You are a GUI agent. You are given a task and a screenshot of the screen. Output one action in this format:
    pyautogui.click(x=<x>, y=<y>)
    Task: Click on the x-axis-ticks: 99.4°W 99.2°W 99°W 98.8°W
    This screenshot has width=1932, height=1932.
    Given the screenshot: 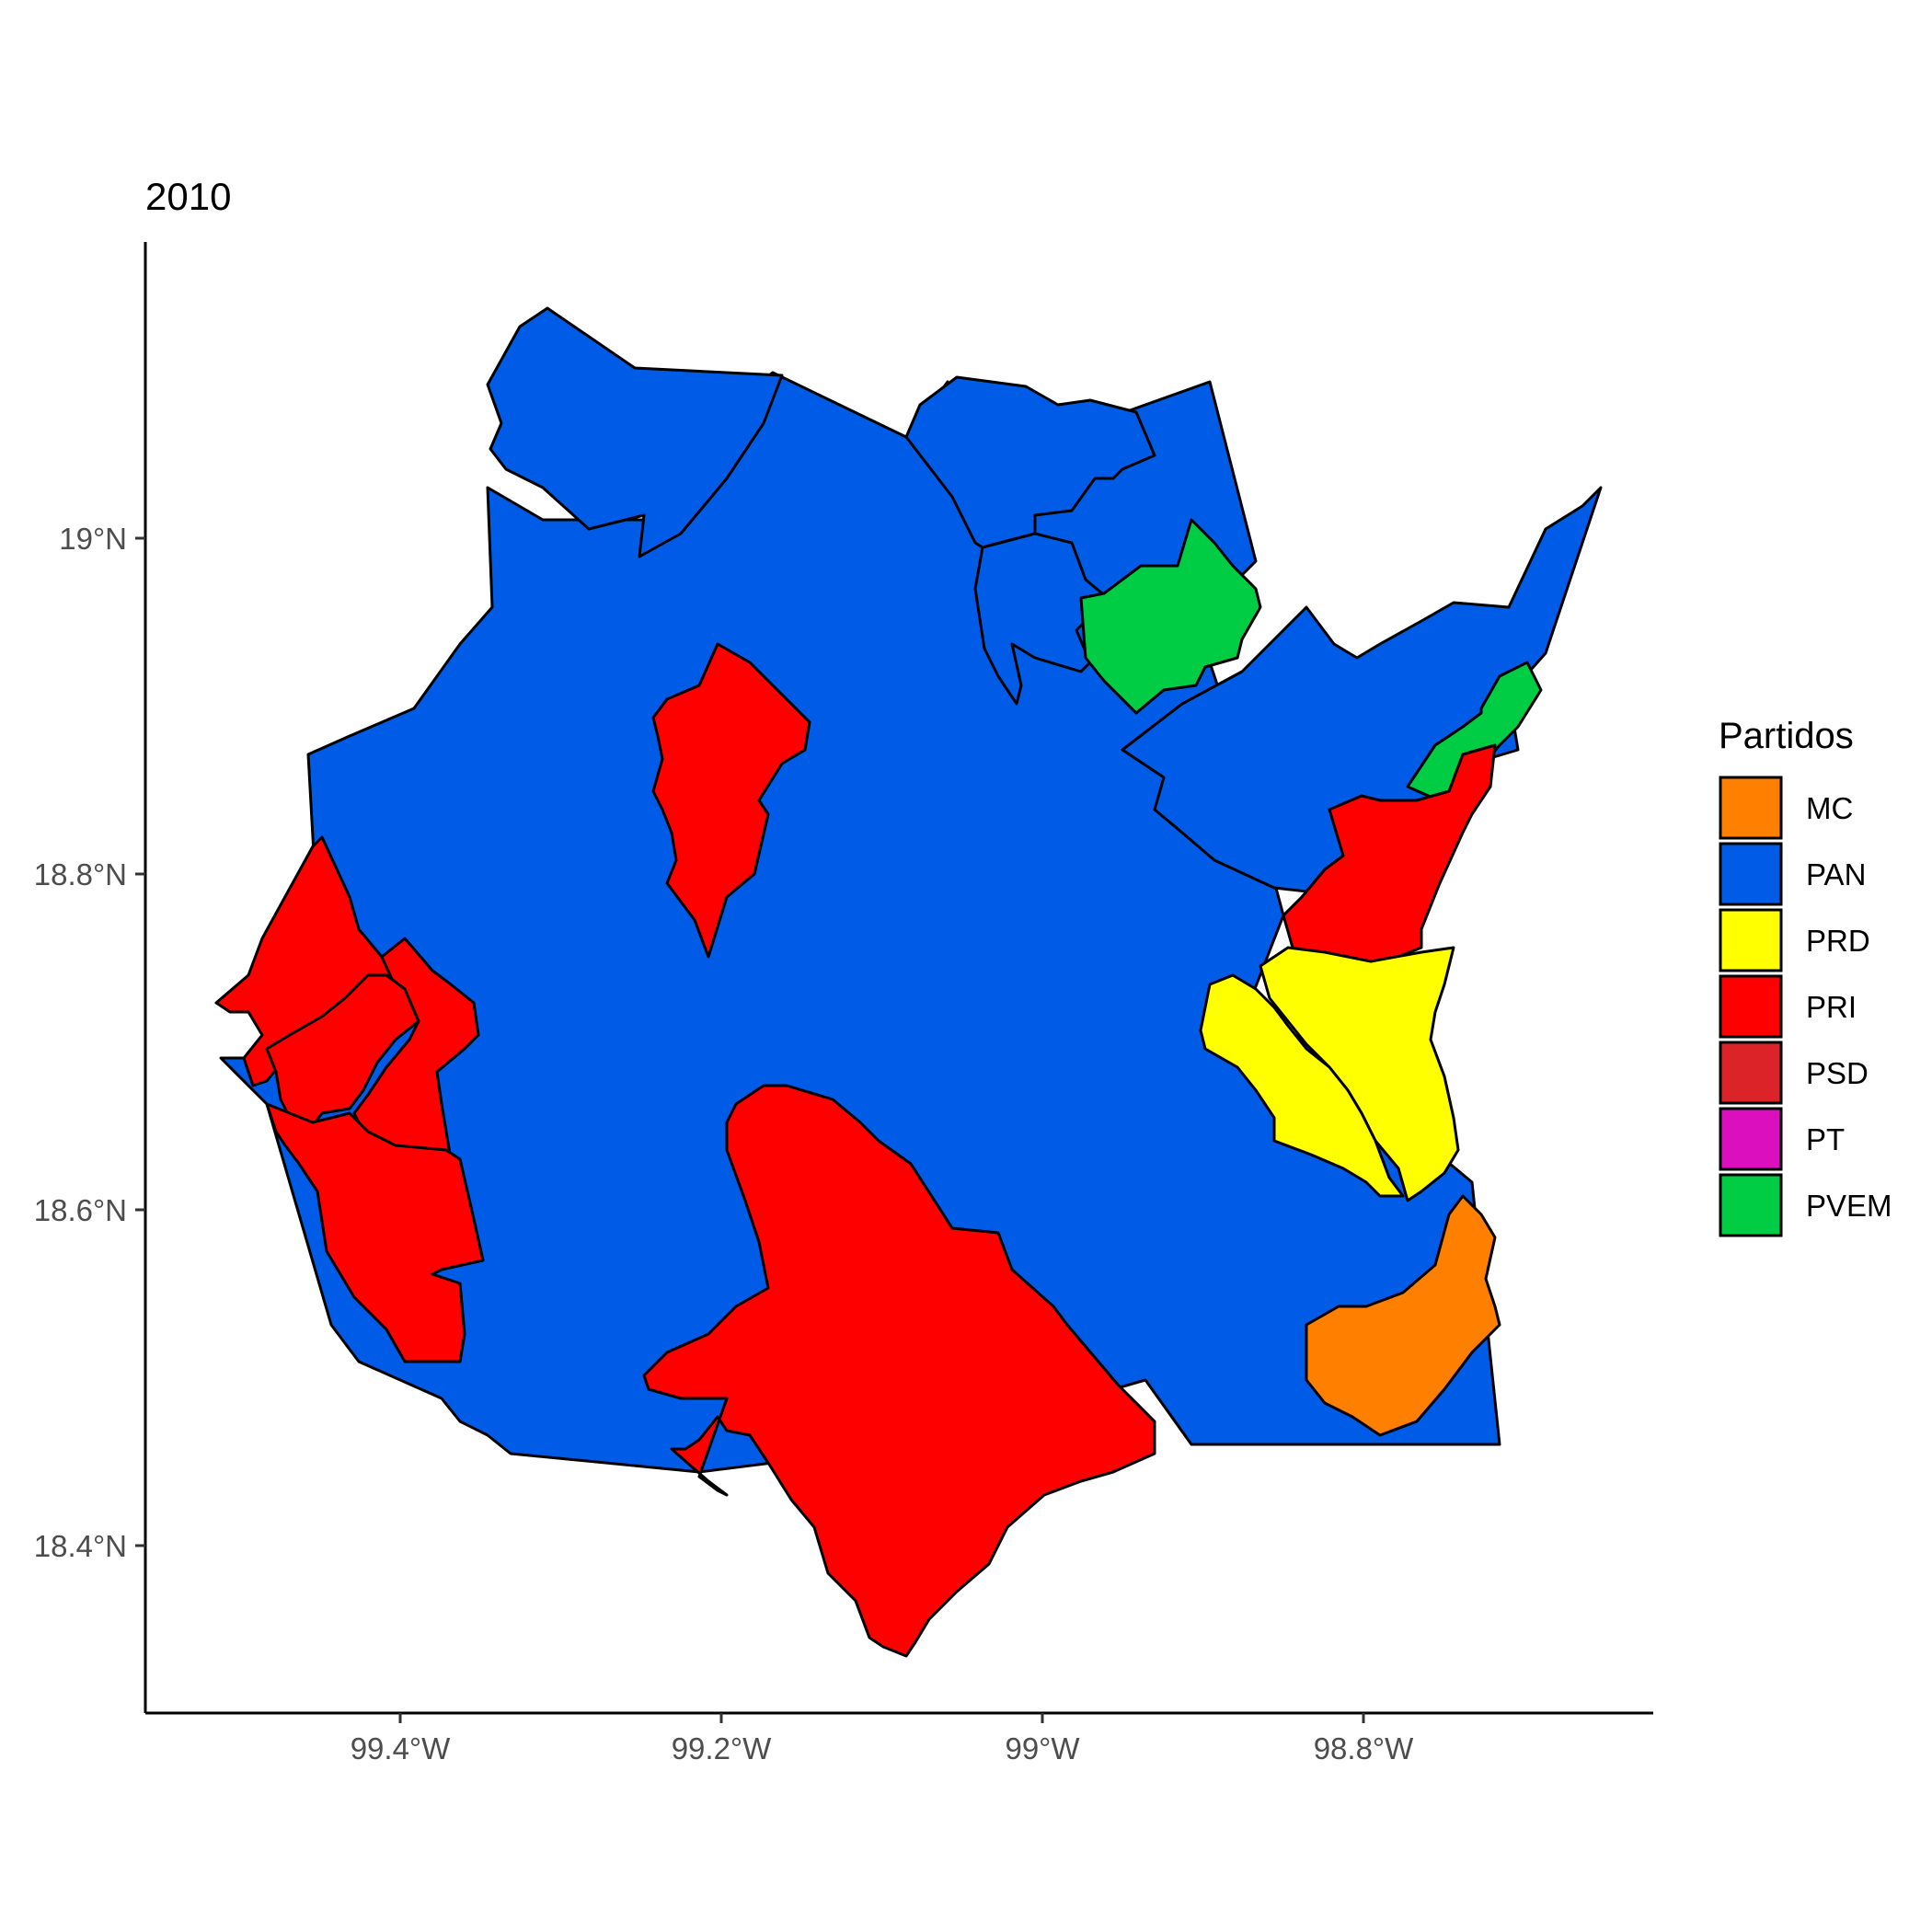 What is the action you would take?
    pyautogui.click(x=882, y=1739)
    